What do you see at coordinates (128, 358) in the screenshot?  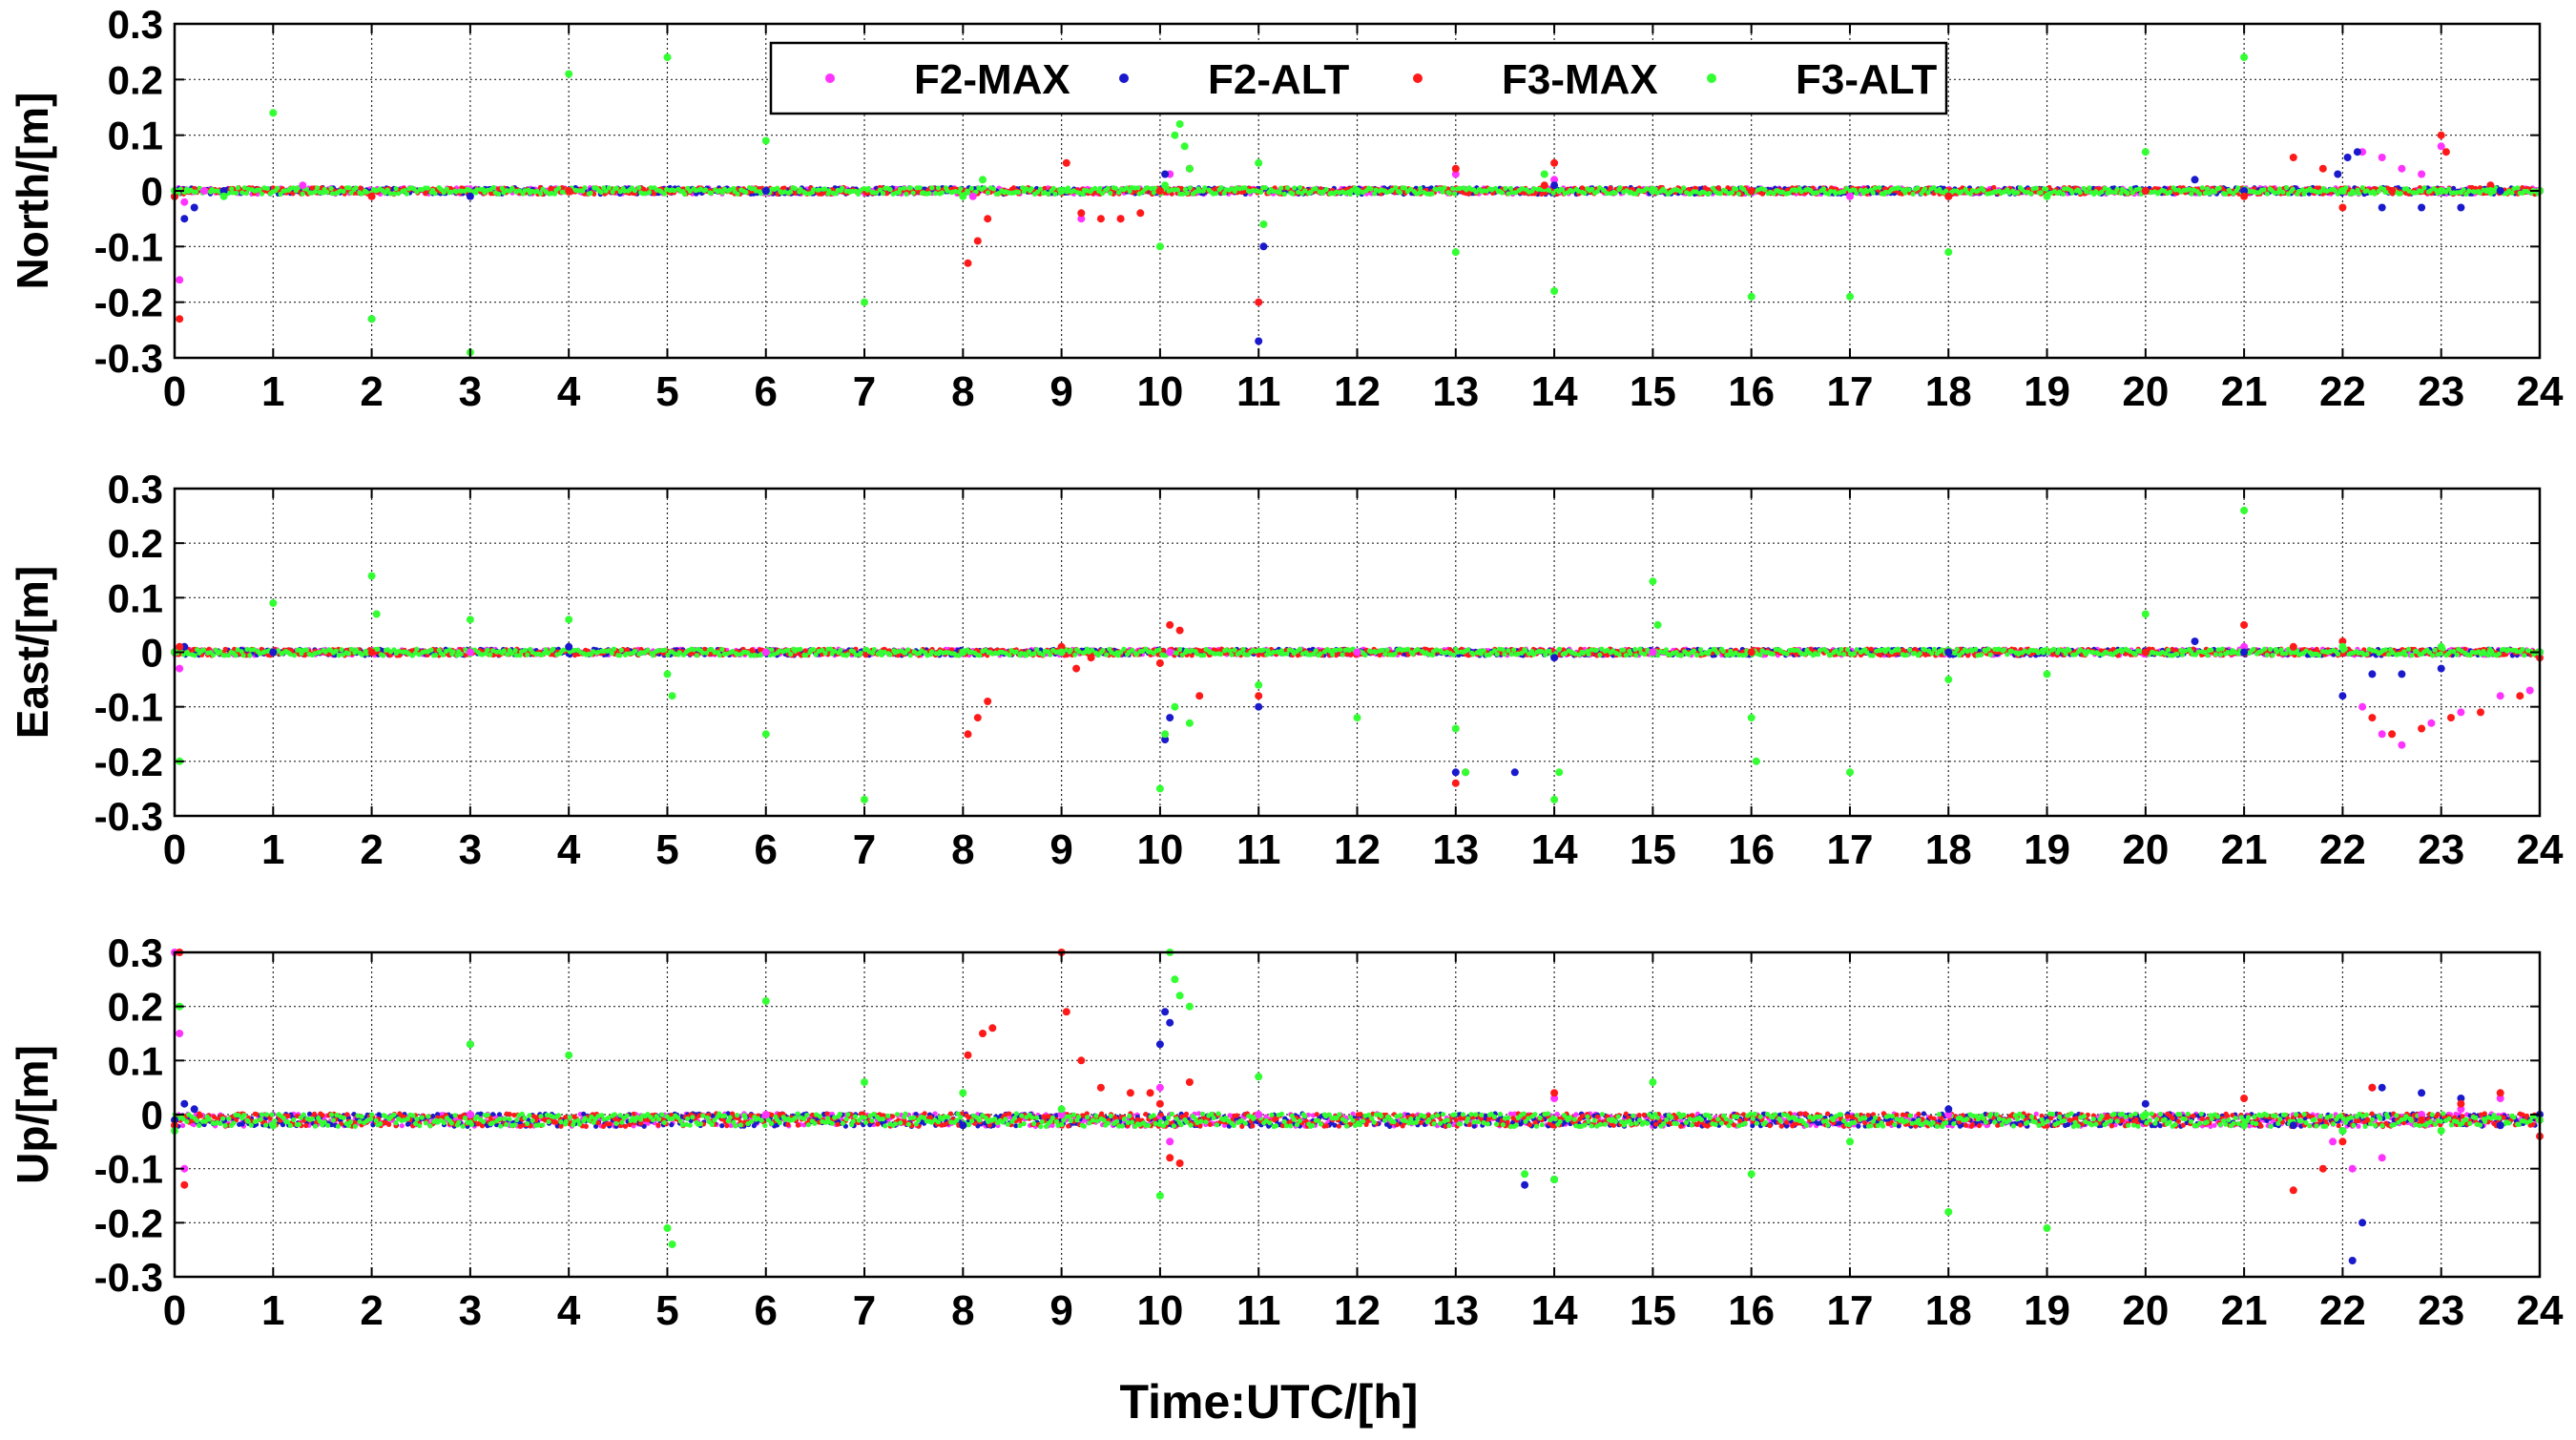 I see `y-tick-label: -0.3` at bounding box center [128, 358].